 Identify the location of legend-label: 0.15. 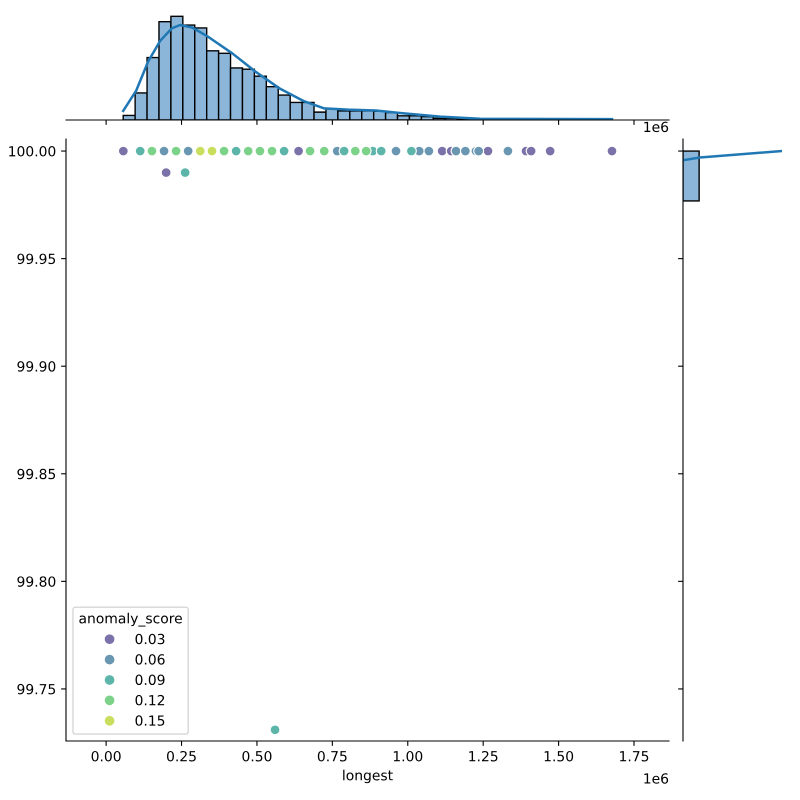
(149, 720).